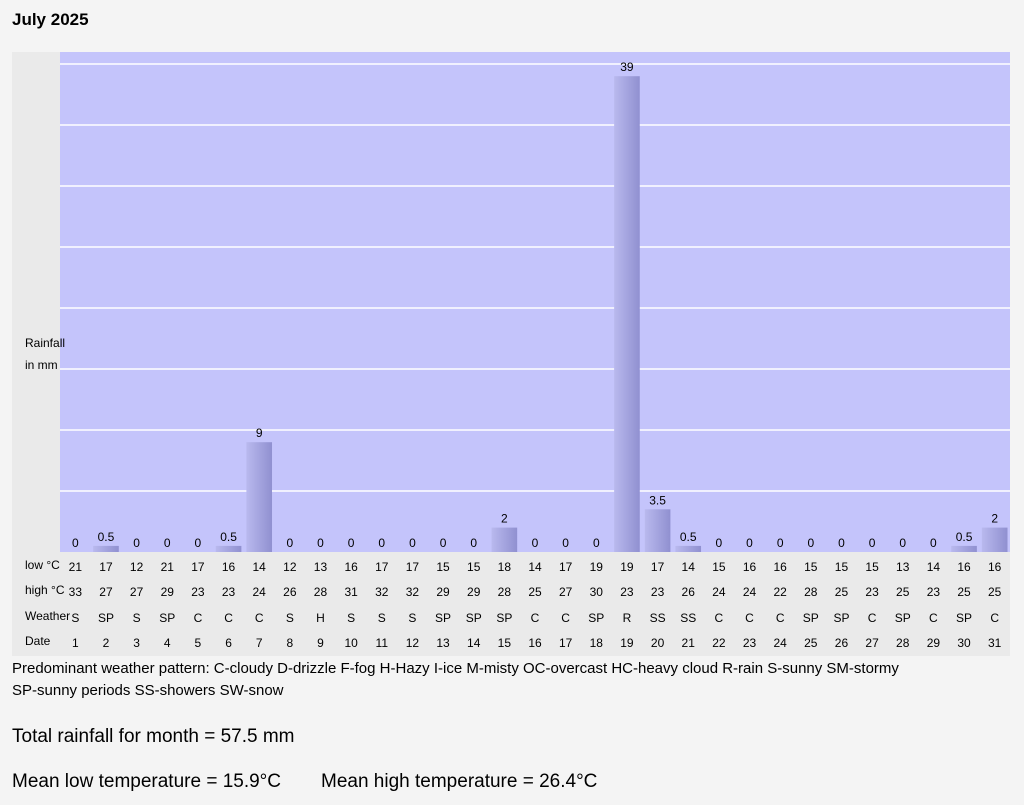 The width and height of the screenshot is (1024, 805). I want to click on date-label: 24, so click(780, 643).